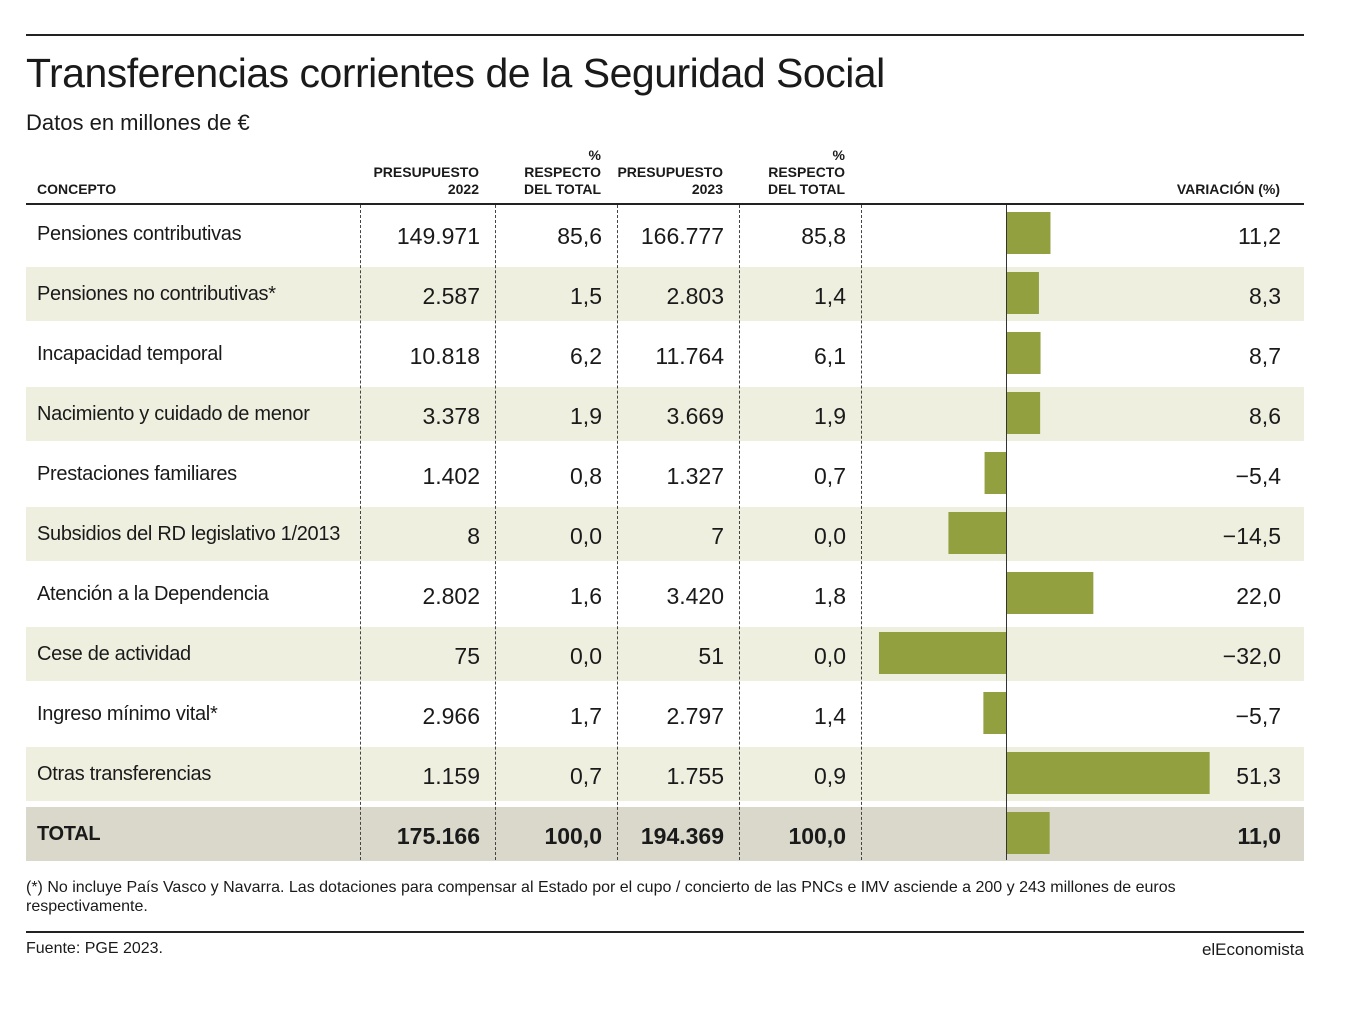  Describe the element at coordinates (1265, 416) in the screenshot. I see `cell-variacion: 8,6` at that location.